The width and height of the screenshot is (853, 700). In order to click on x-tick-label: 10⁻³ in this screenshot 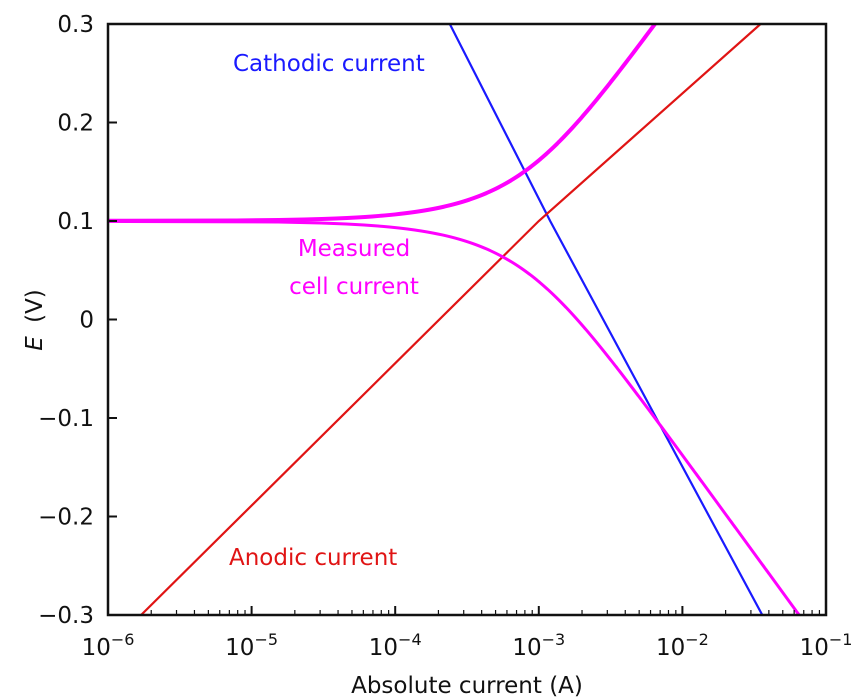, I will do `click(538, 645)`.